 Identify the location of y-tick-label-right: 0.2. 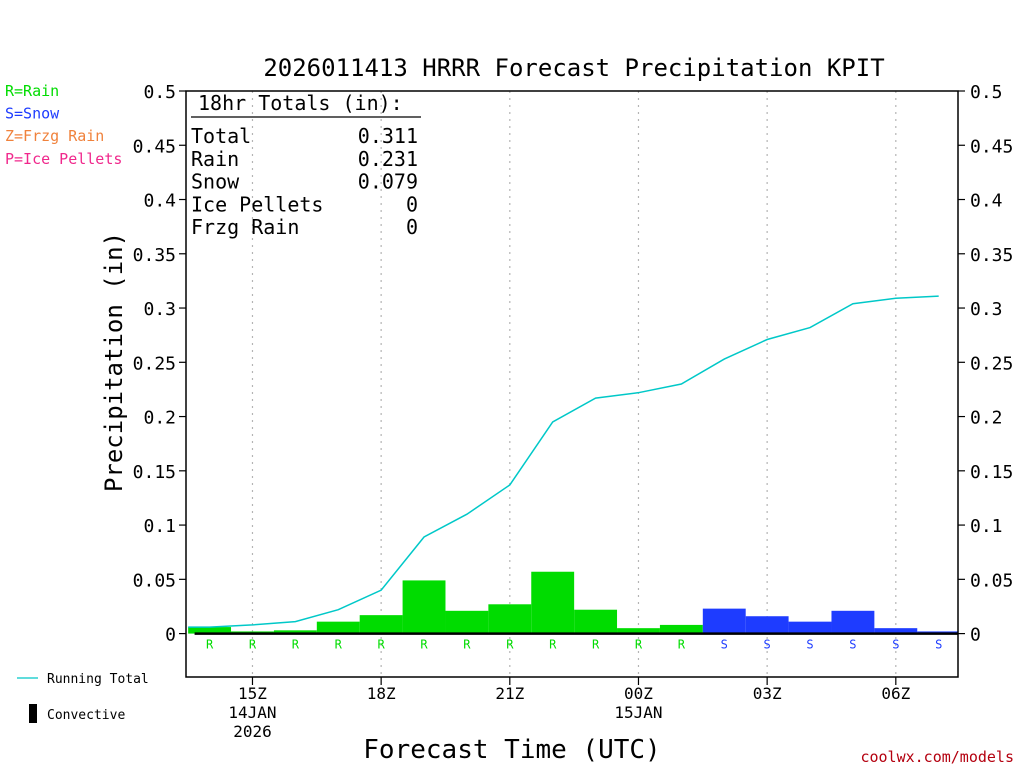
(986, 418).